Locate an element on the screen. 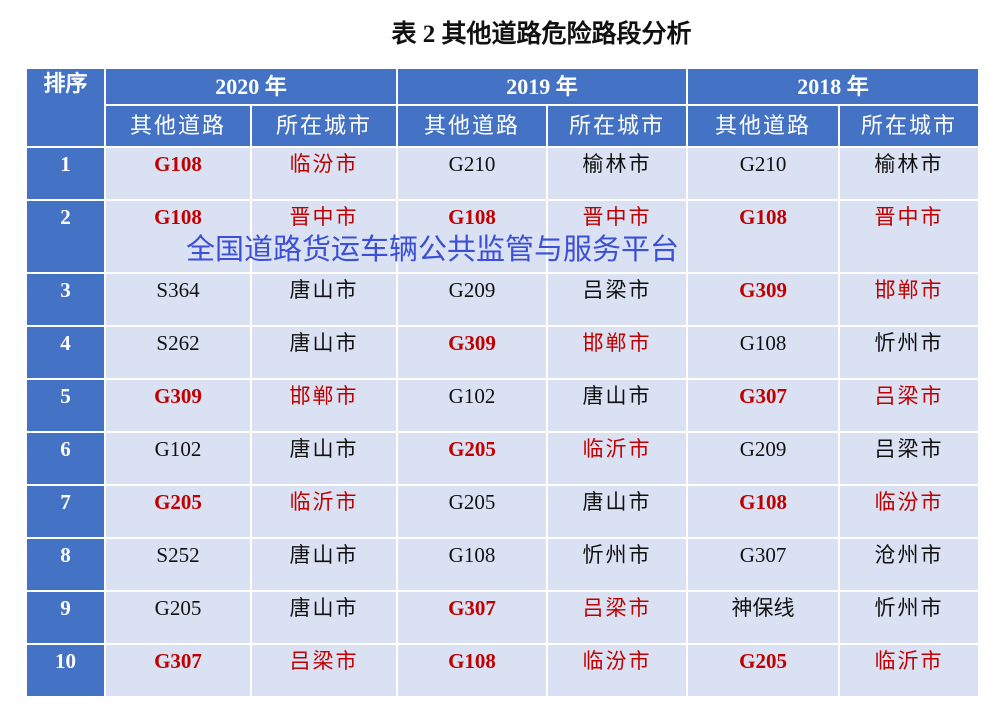  rank-header: 排序 is located at coordinates (65, 107).